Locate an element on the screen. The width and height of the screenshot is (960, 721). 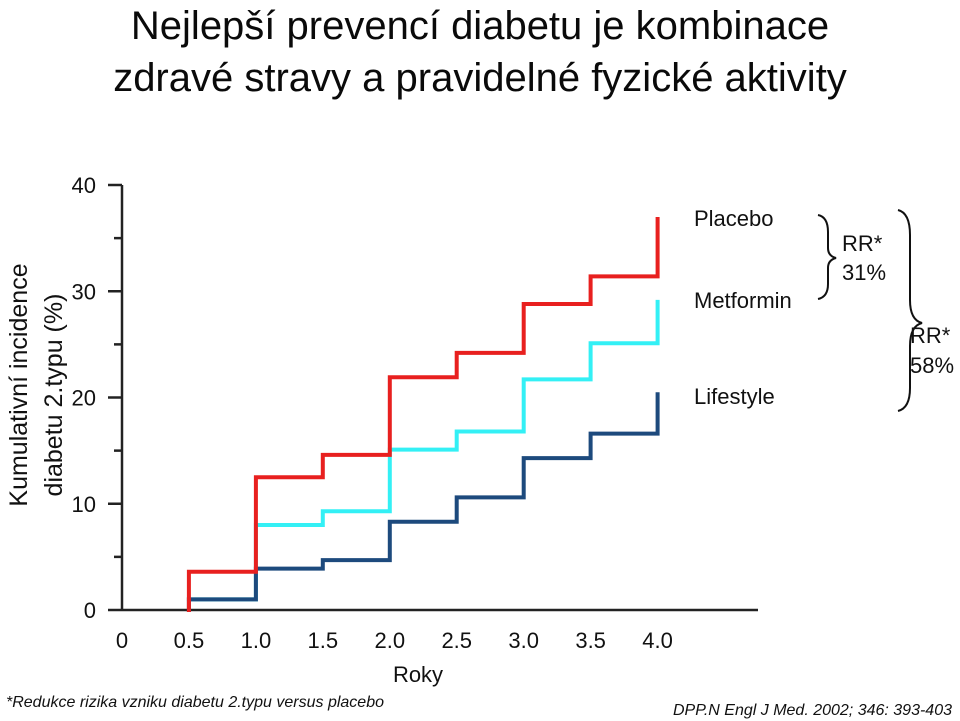
y-tick-label: 20 is located at coordinates (84, 398).